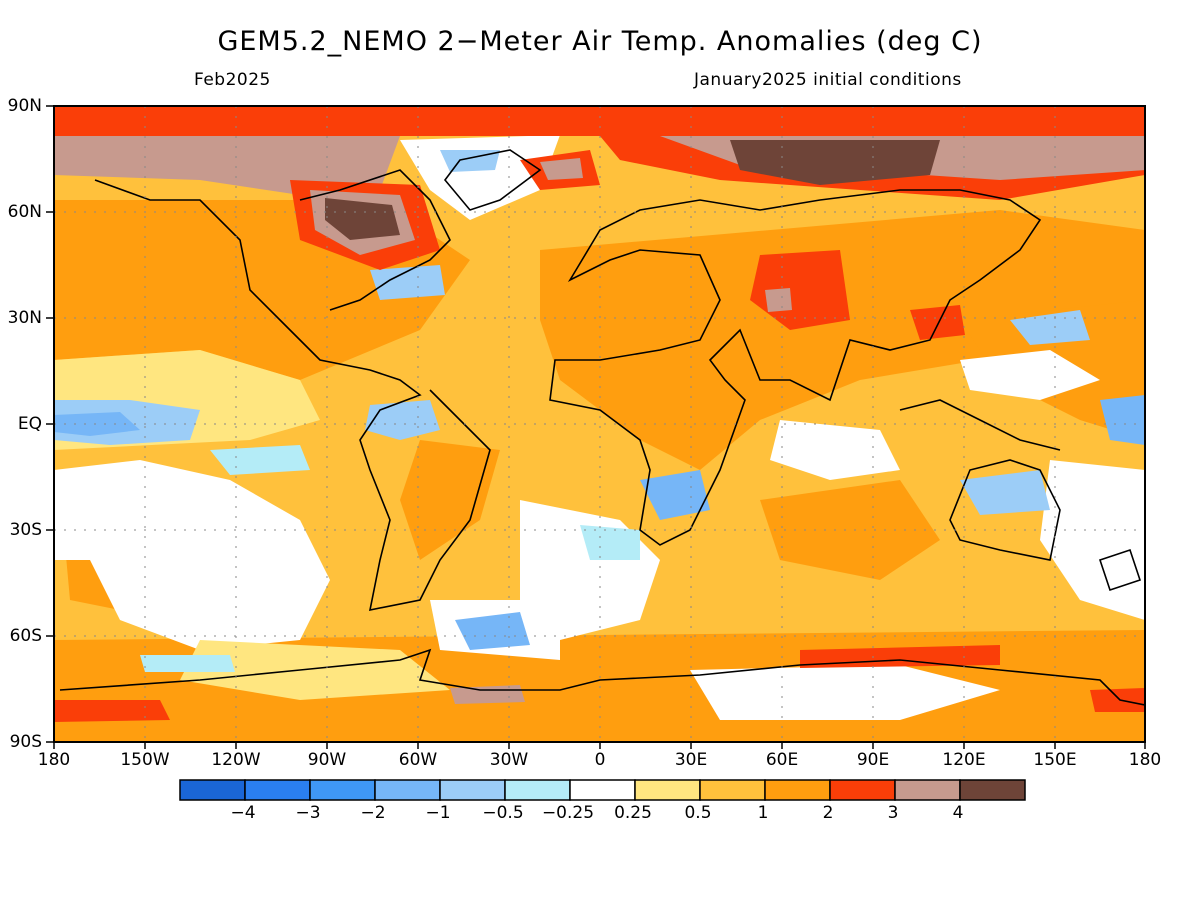 This screenshot has width=1200, height=900. I want to click on legend-label: 4, so click(958, 813).